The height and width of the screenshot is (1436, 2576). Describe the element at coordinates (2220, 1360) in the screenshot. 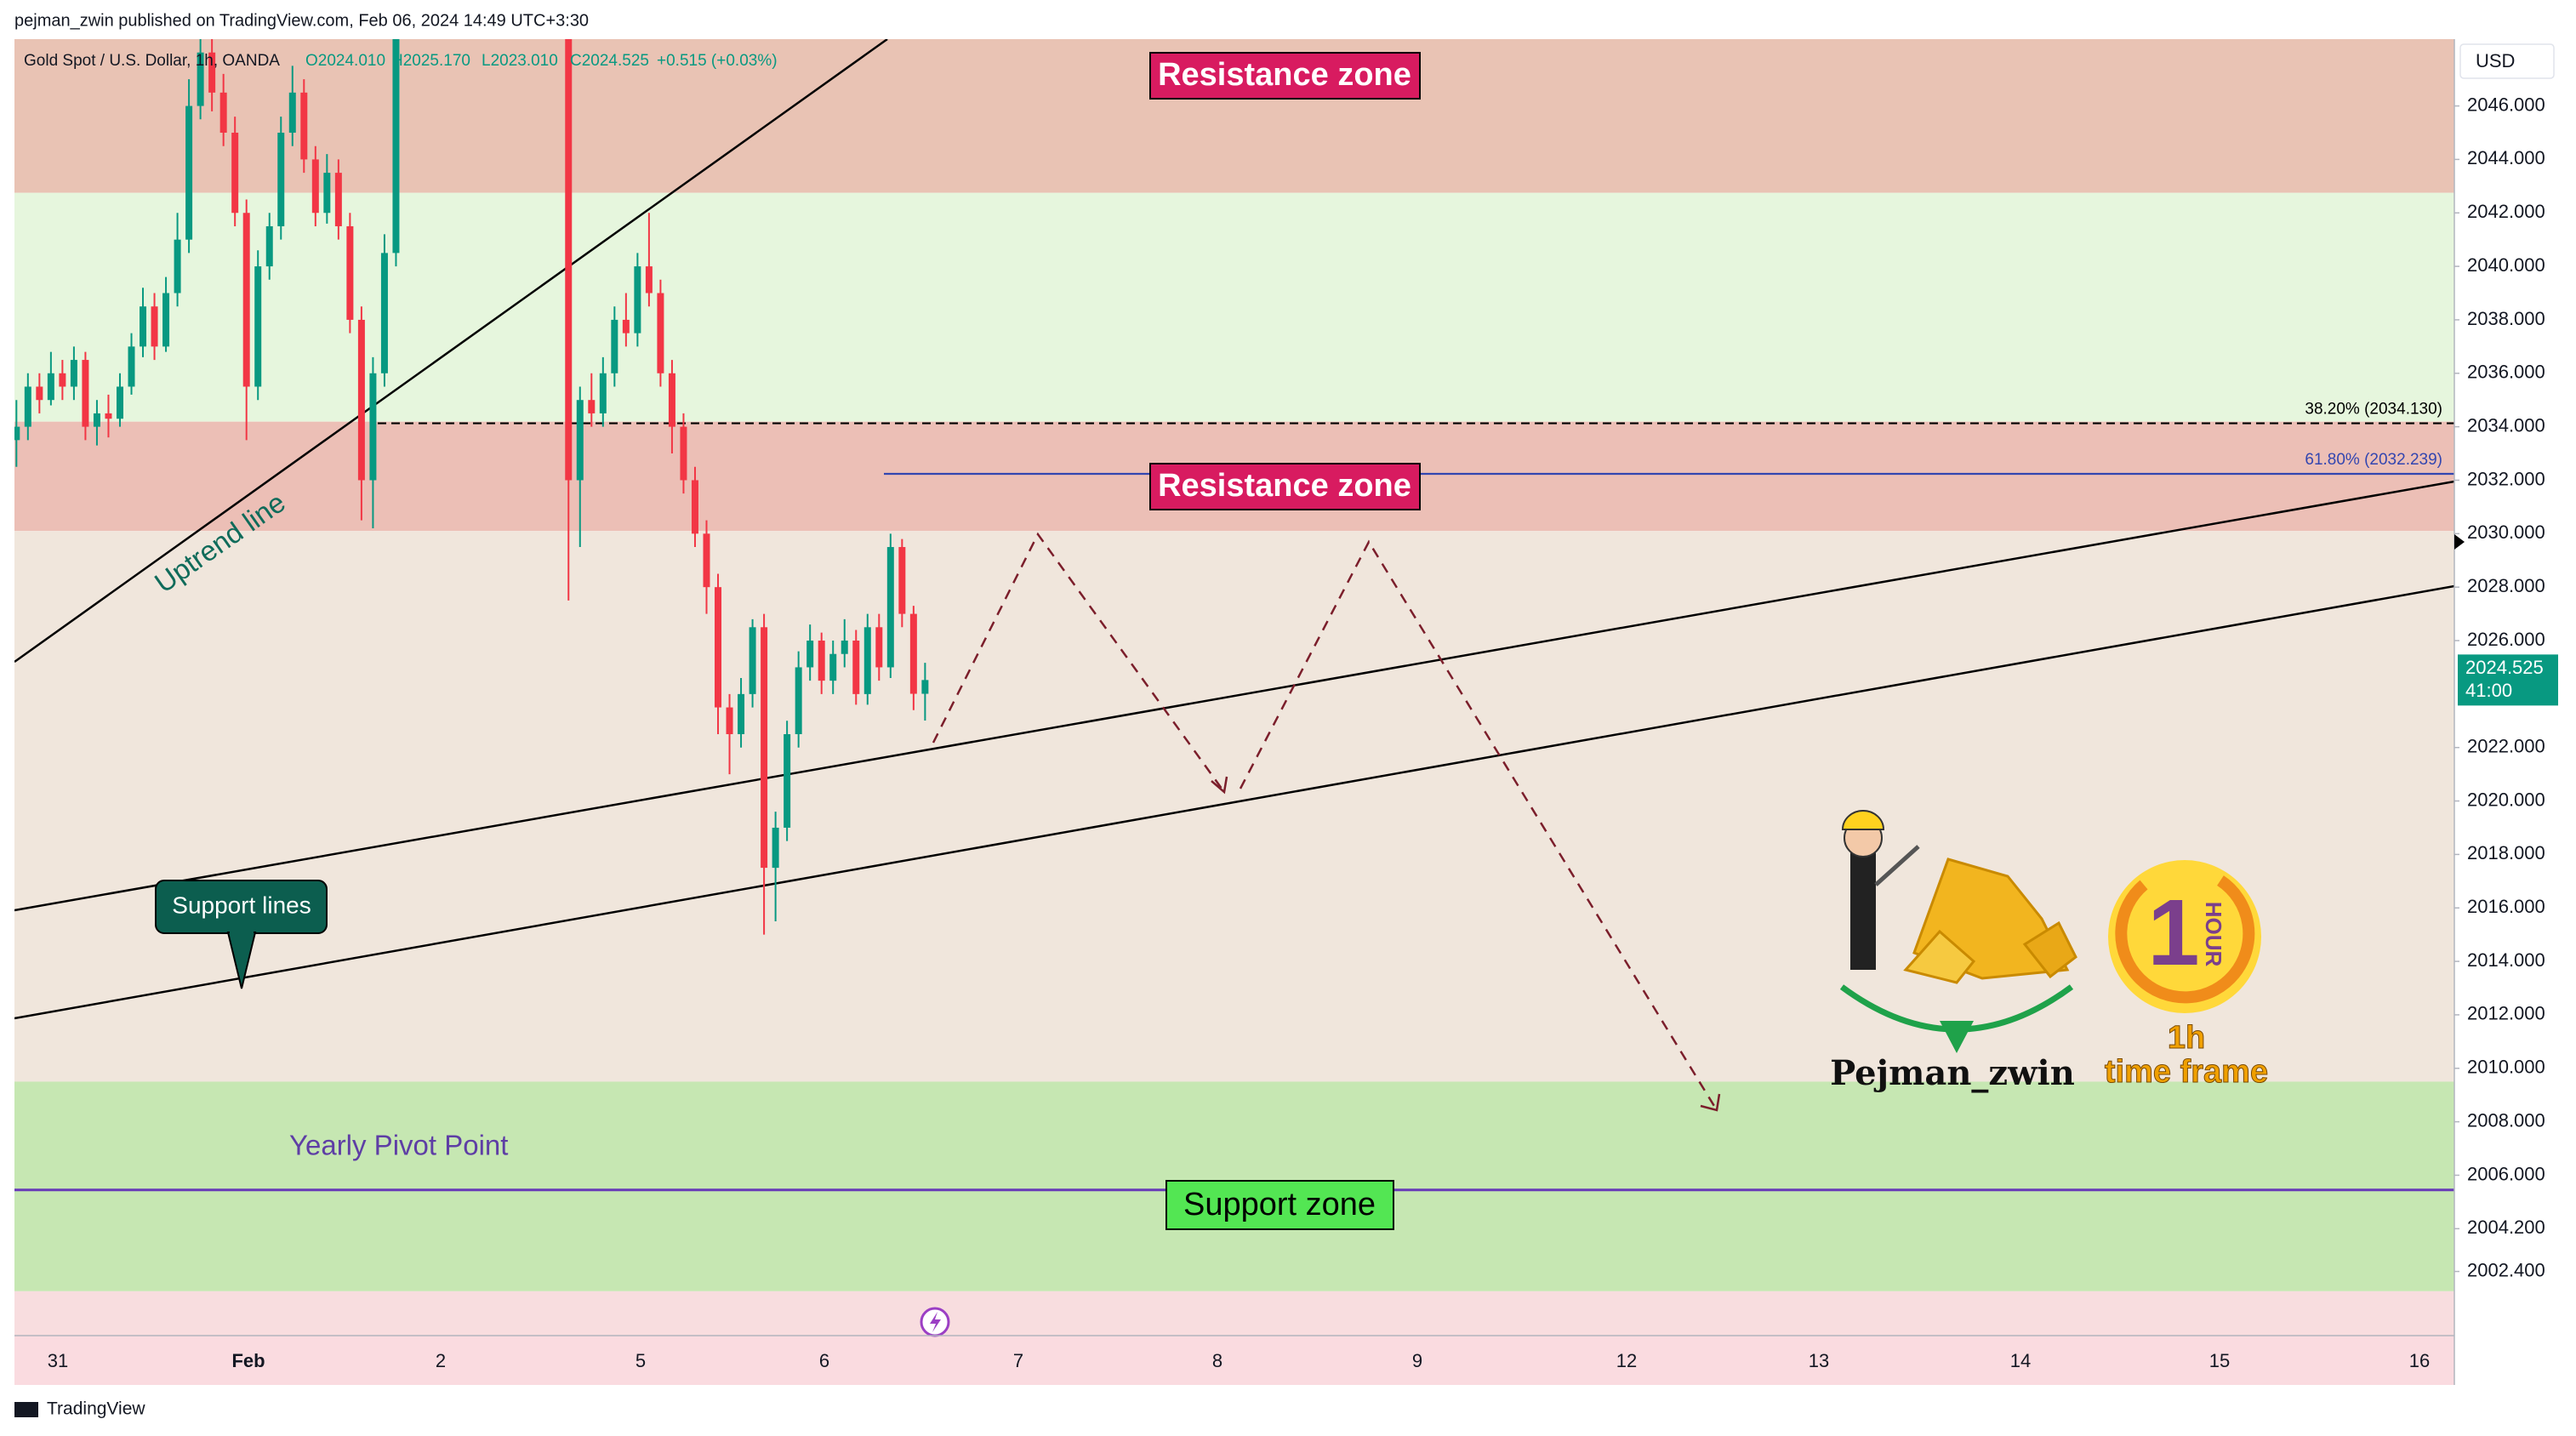

I see `x-tick-label: 15` at that location.